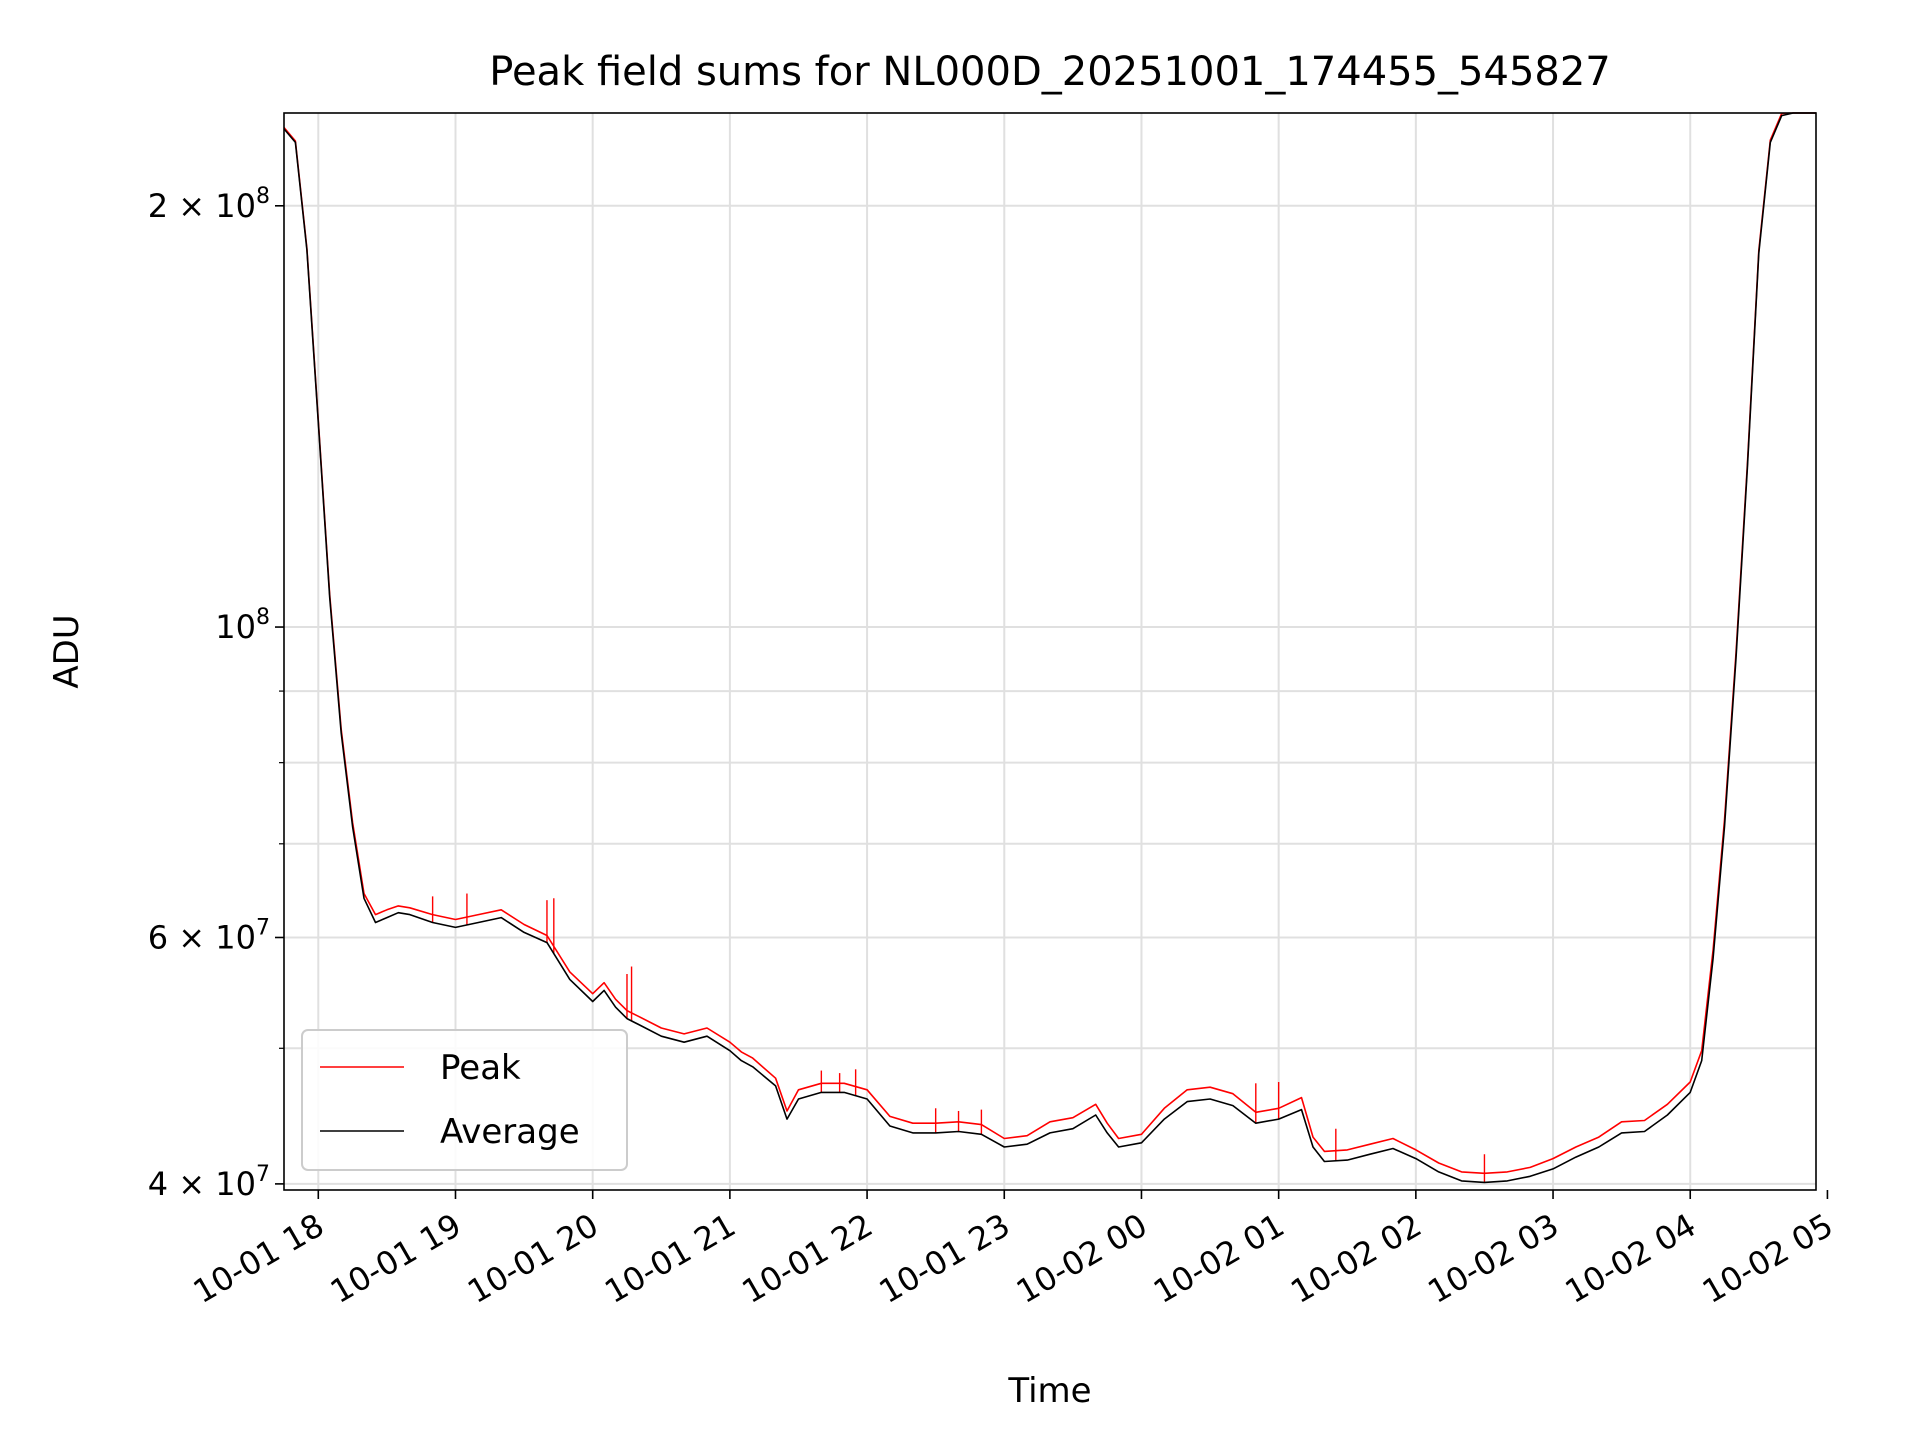 The image size is (1920, 1440). Describe the element at coordinates (480, 1068) in the screenshot. I see `legend-label-peak: Peak` at that location.